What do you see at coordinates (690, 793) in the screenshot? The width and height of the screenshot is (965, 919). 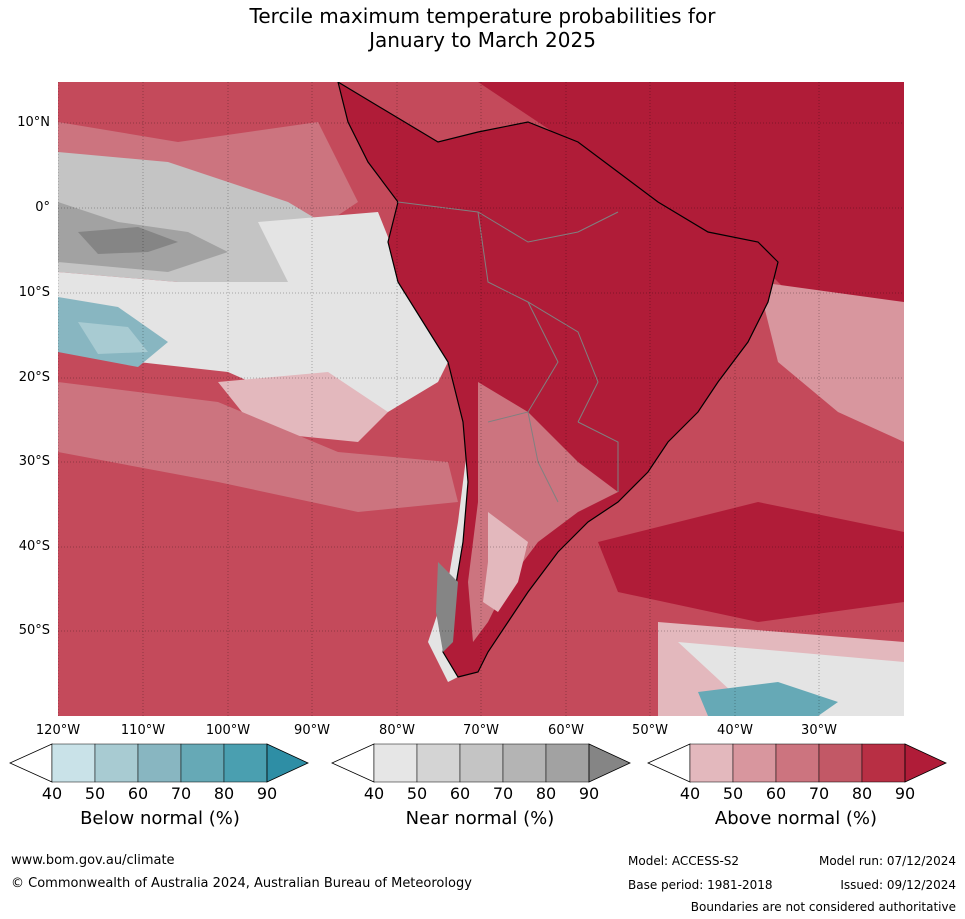 I see `above-tick-40: 40` at bounding box center [690, 793].